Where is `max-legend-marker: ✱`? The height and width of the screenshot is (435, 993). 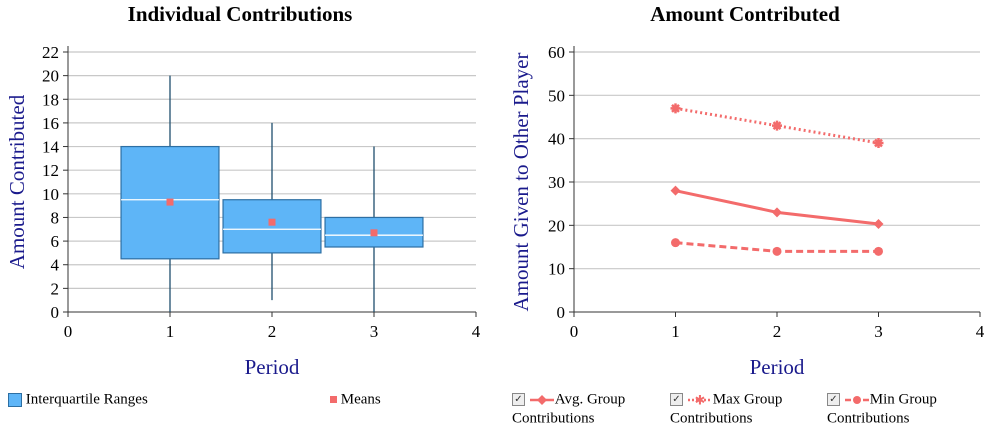 max-legend-marker: ✱ is located at coordinates (699, 400).